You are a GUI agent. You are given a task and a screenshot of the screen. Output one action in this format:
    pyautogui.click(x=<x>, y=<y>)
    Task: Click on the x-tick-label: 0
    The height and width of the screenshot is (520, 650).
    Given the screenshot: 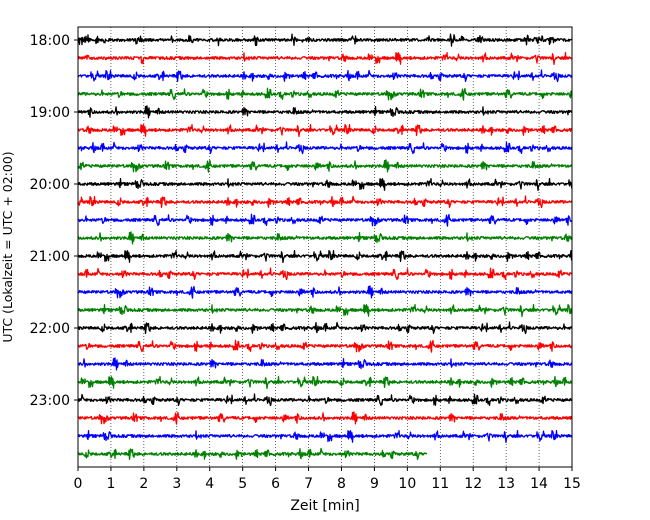 What is the action you would take?
    pyautogui.click(x=78, y=484)
    